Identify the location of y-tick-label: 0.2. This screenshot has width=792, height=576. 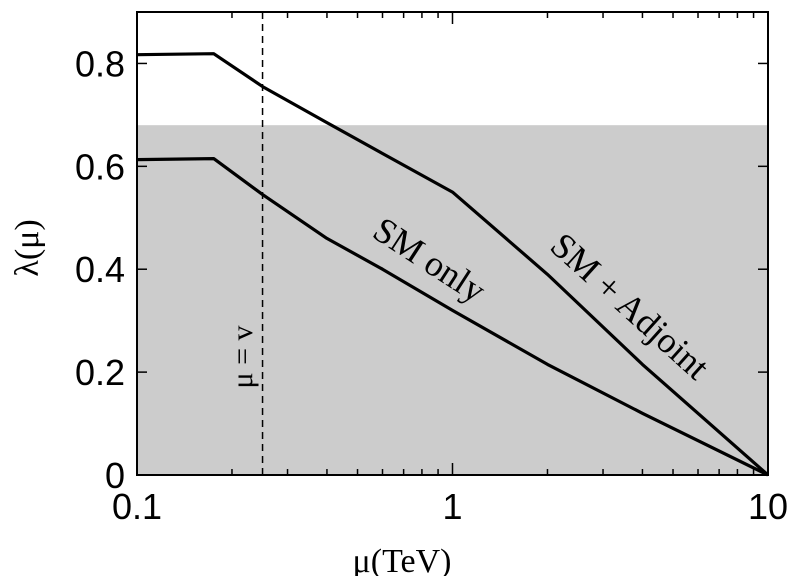
(100, 372).